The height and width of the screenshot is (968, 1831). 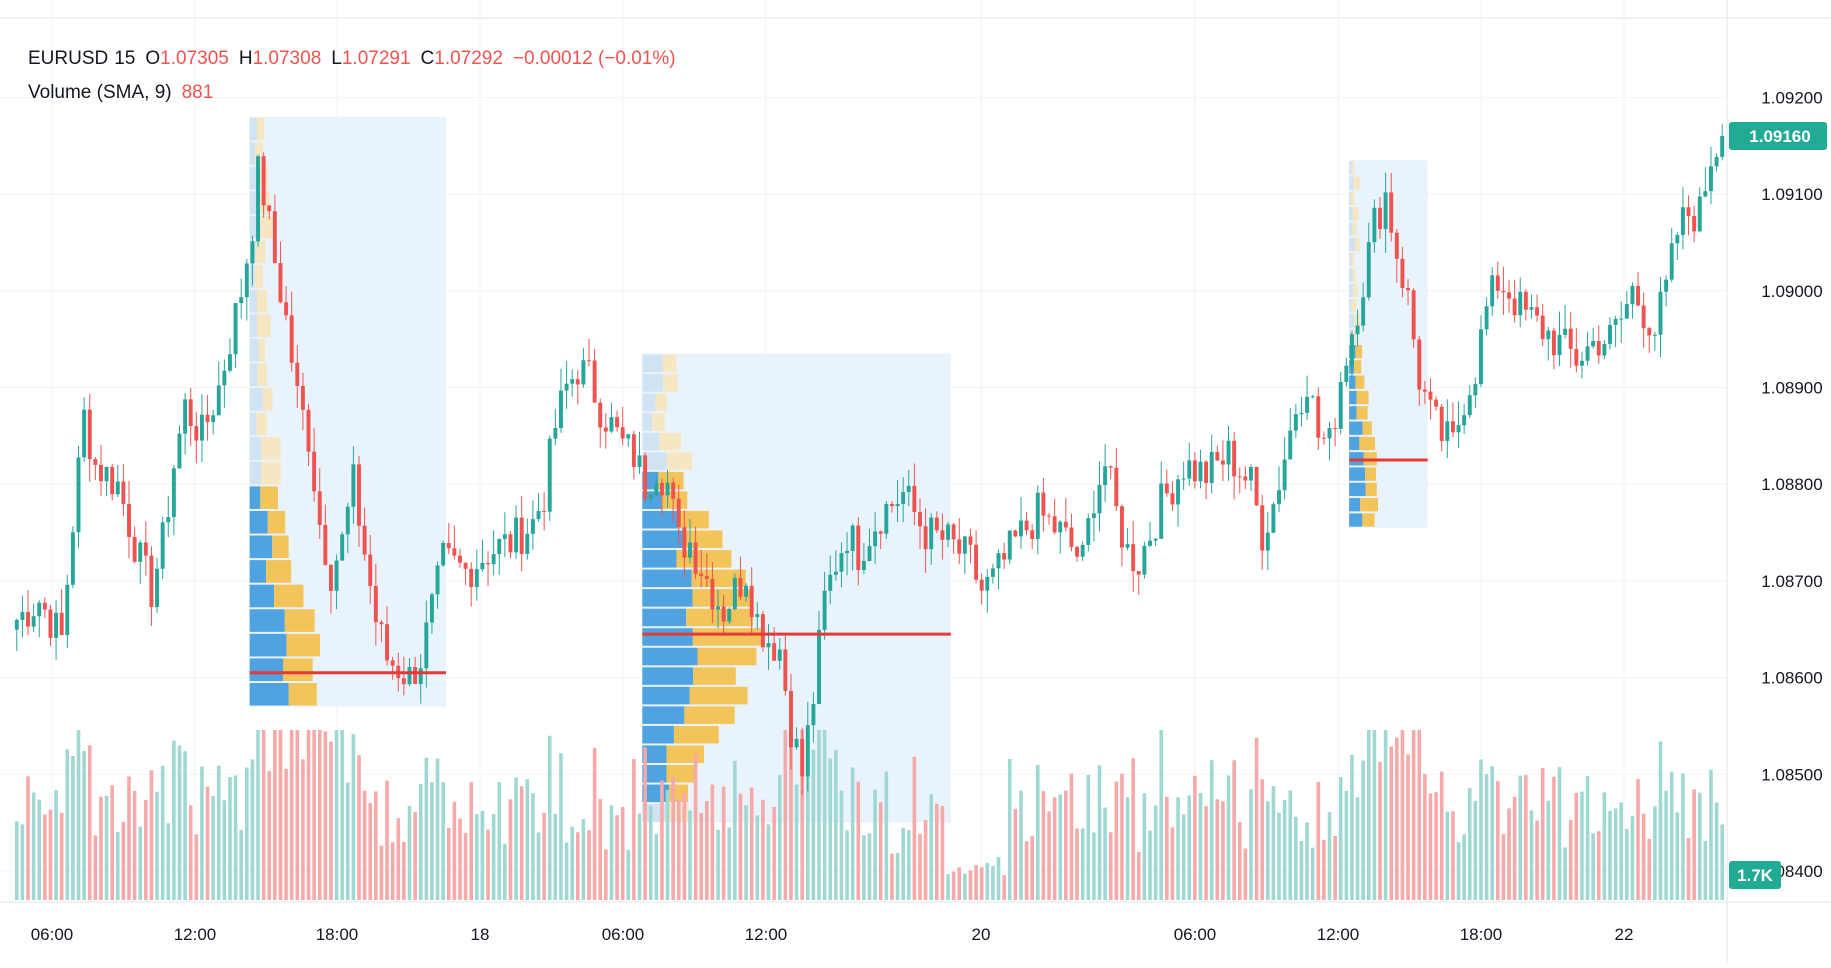 I want to click on price-tick-label: 1.09100, so click(x=1791, y=194).